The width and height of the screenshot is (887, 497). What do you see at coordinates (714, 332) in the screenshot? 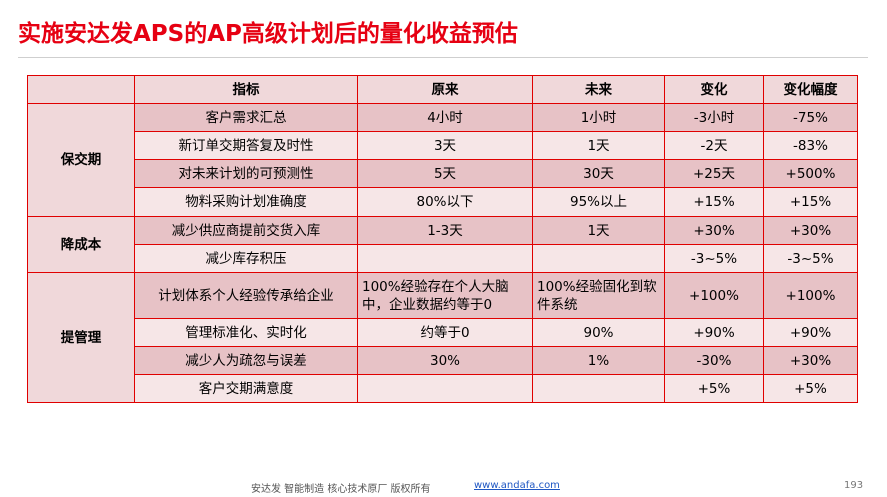
I see `change-cell: +90%` at bounding box center [714, 332].